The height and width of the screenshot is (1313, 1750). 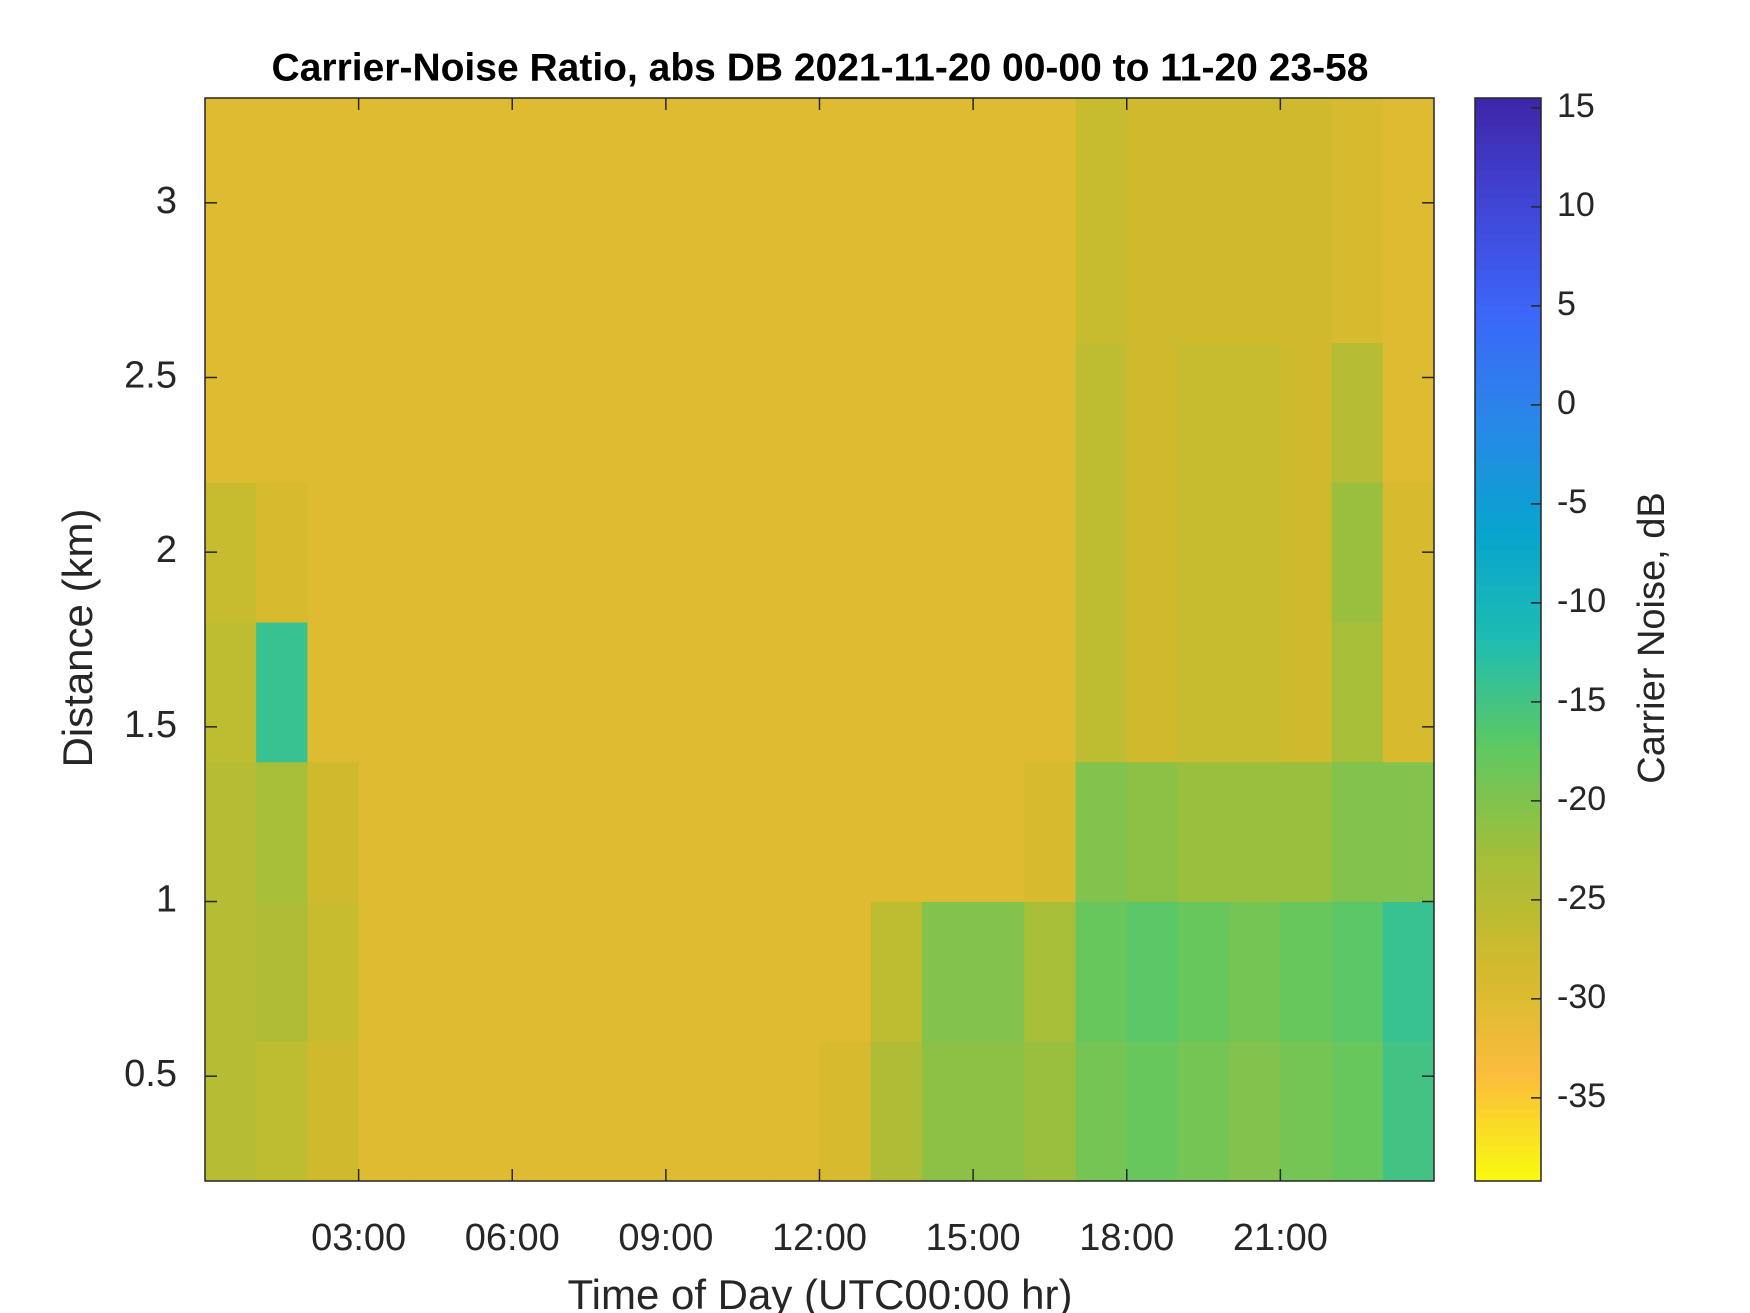 What do you see at coordinates (1126, 1238) in the screenshot?
I see `x-tick-label: 18:00` at bounding box center [1126, 1238].